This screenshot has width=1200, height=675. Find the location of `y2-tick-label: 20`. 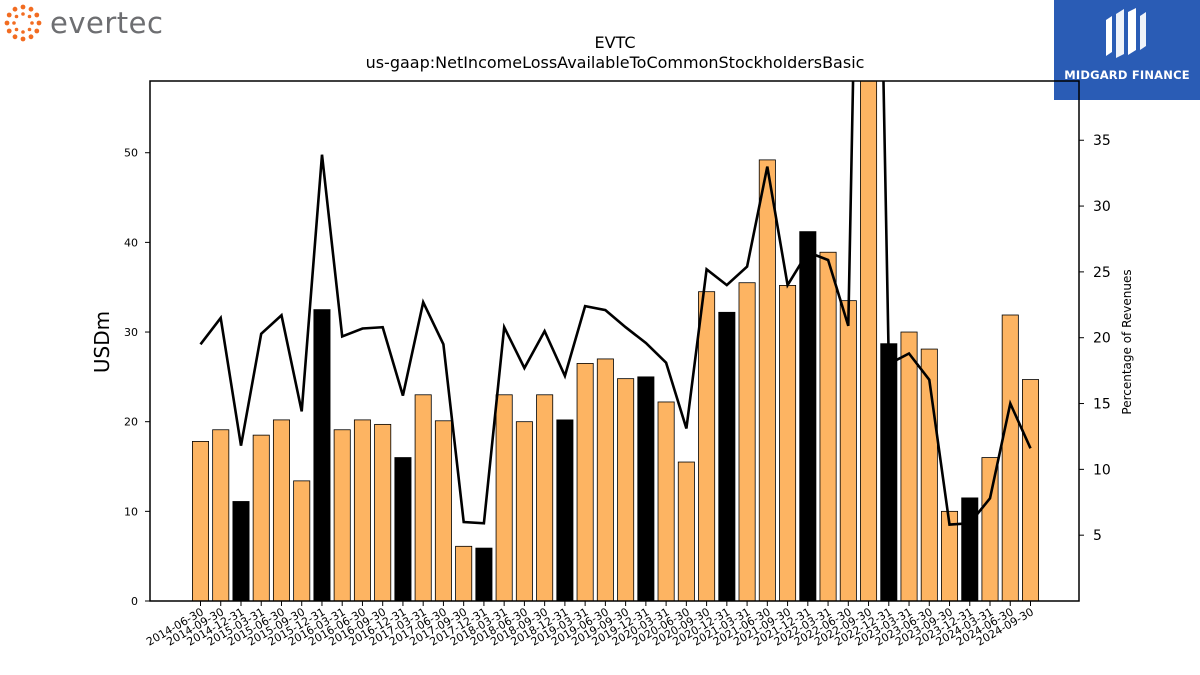

y2-tick-label: 20 is located at coordinates (1102, 339).